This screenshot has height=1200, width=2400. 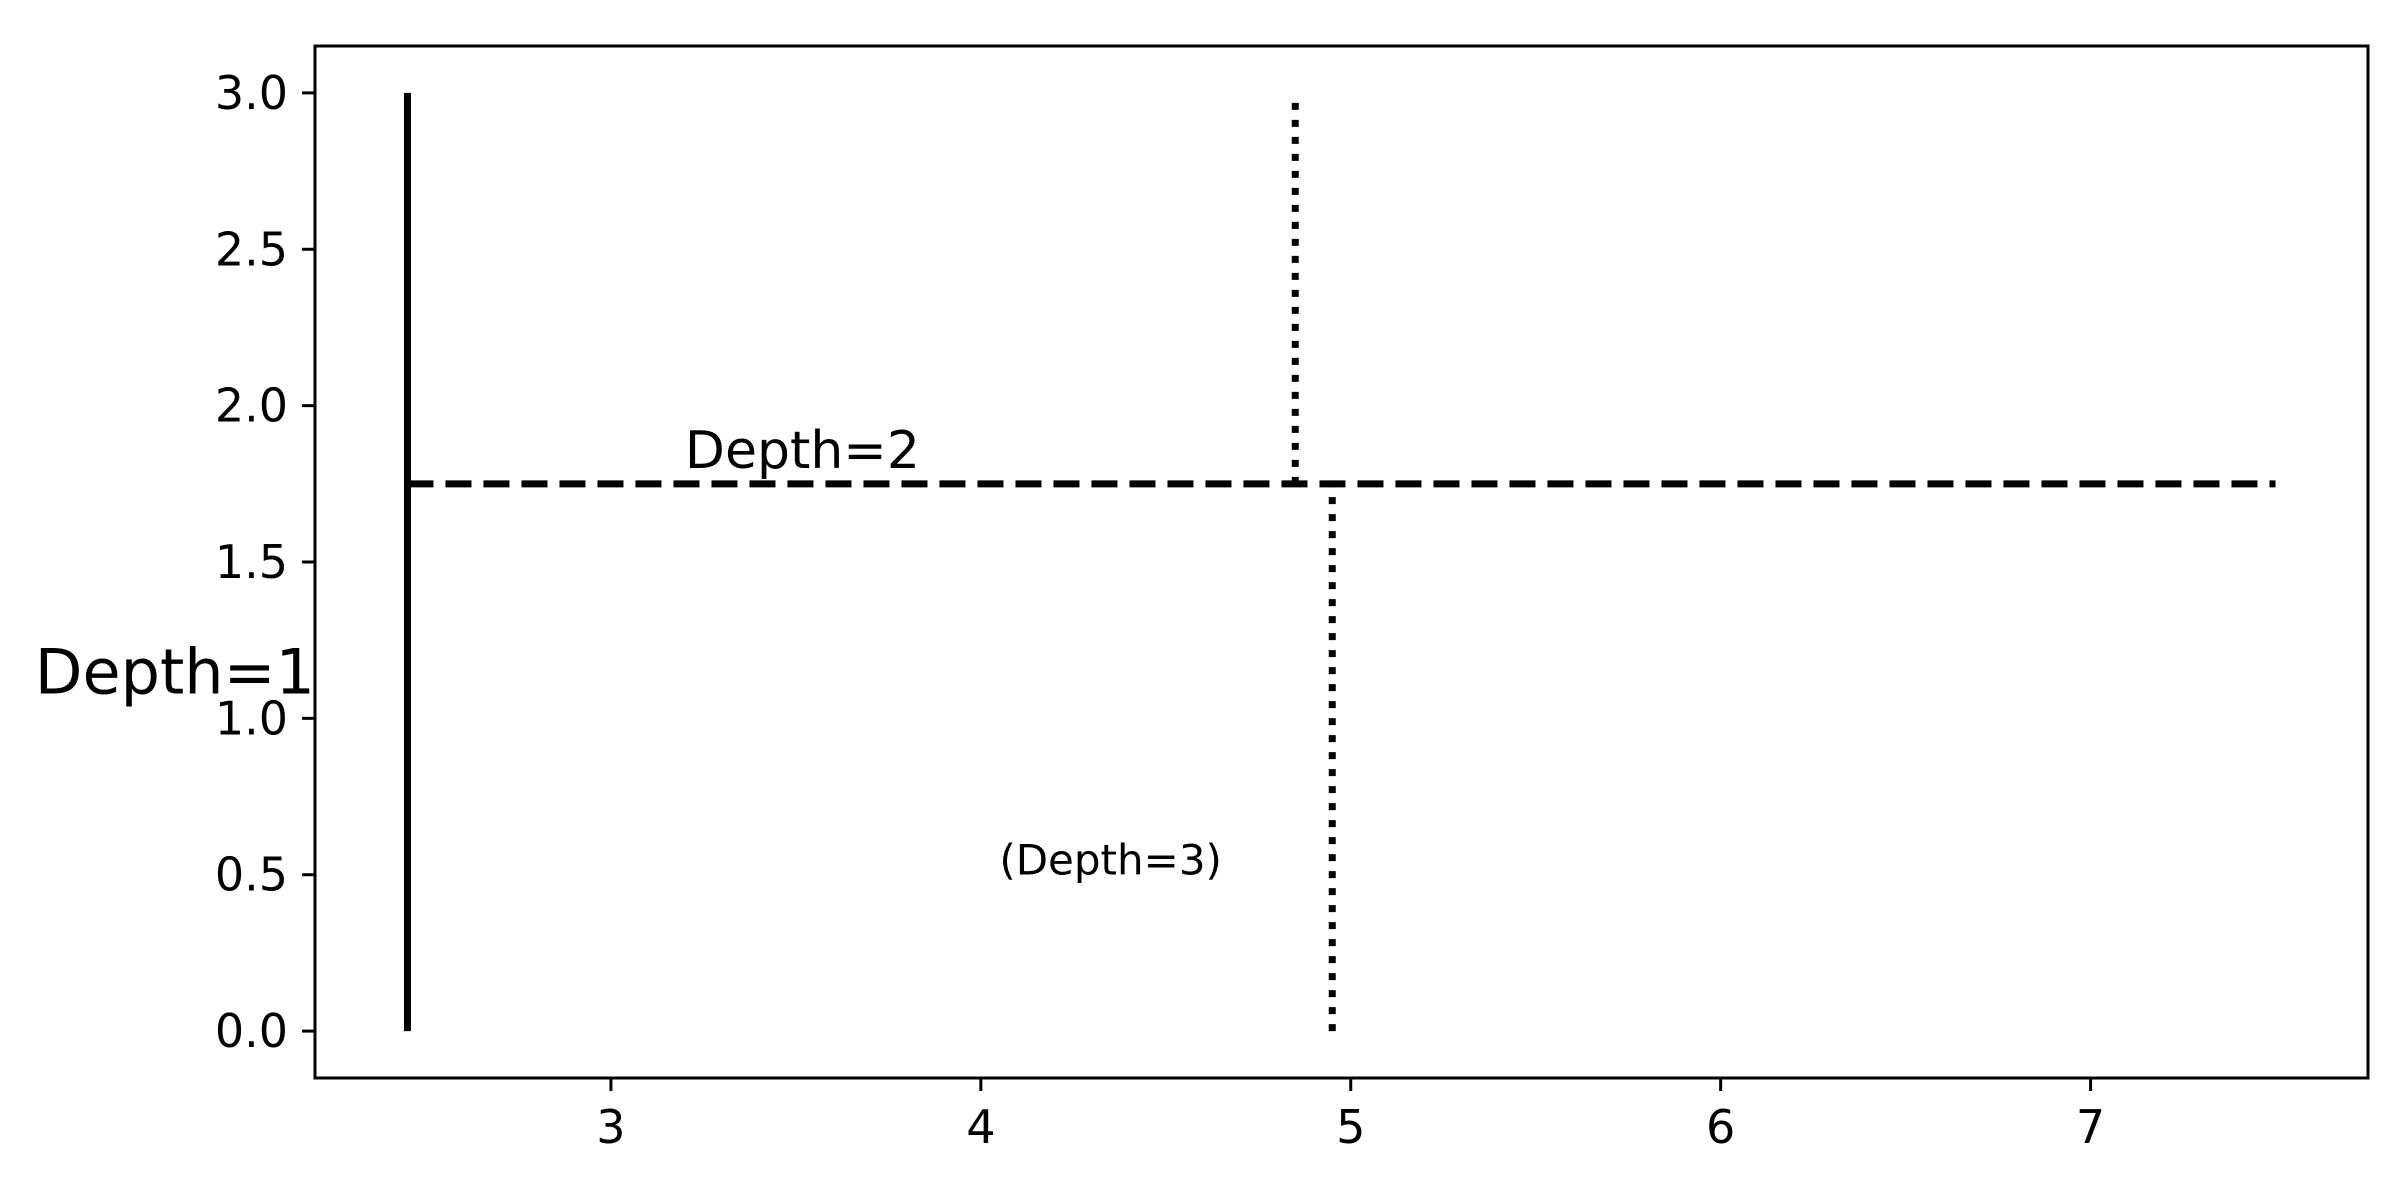 What do you see at coordinates (251, 249) in the screenshot?
I see `y-tick-label: 2.5` at bounding box center [251, 249].